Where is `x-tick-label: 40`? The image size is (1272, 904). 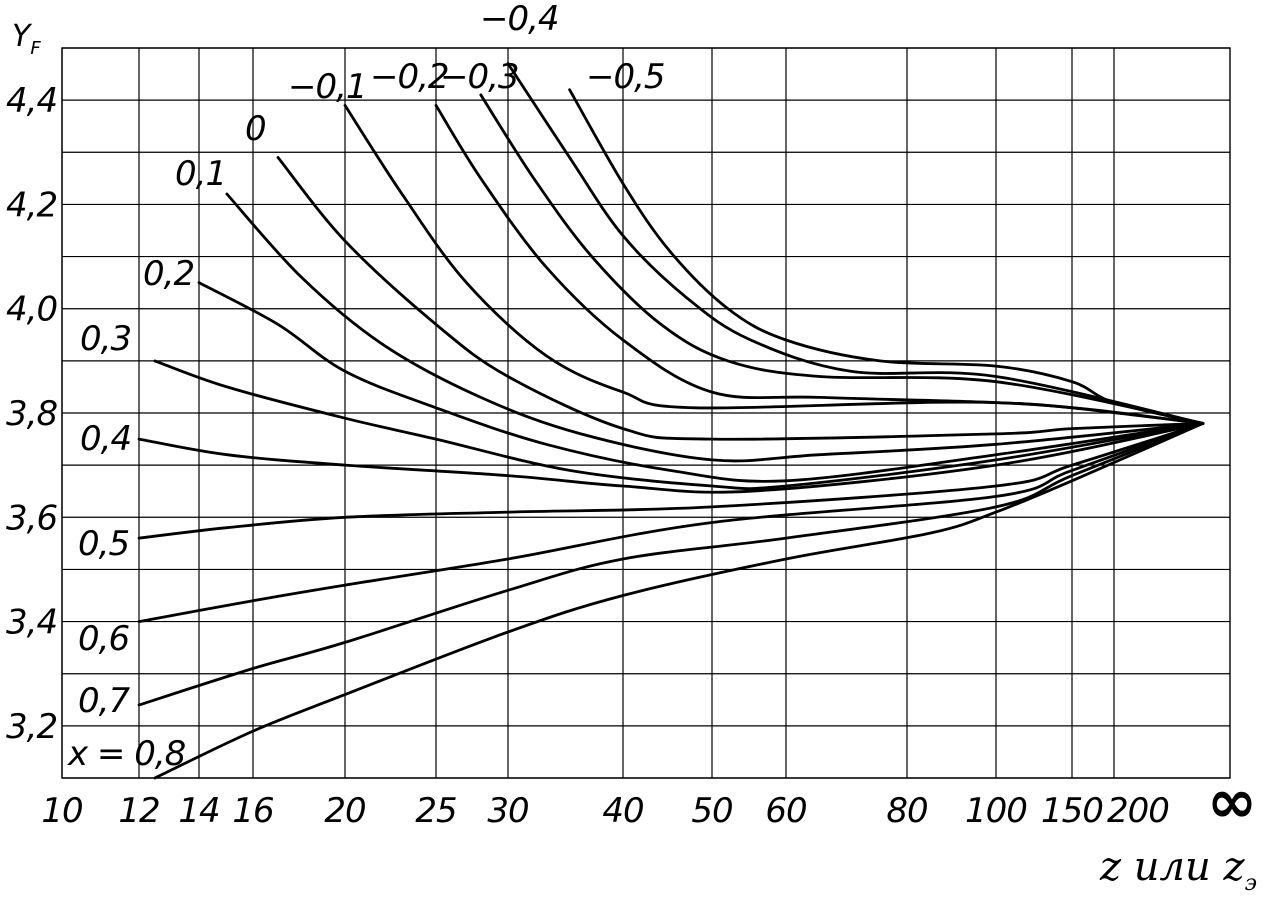 x-tick-label: 40 is located at coordinates (622, 811).